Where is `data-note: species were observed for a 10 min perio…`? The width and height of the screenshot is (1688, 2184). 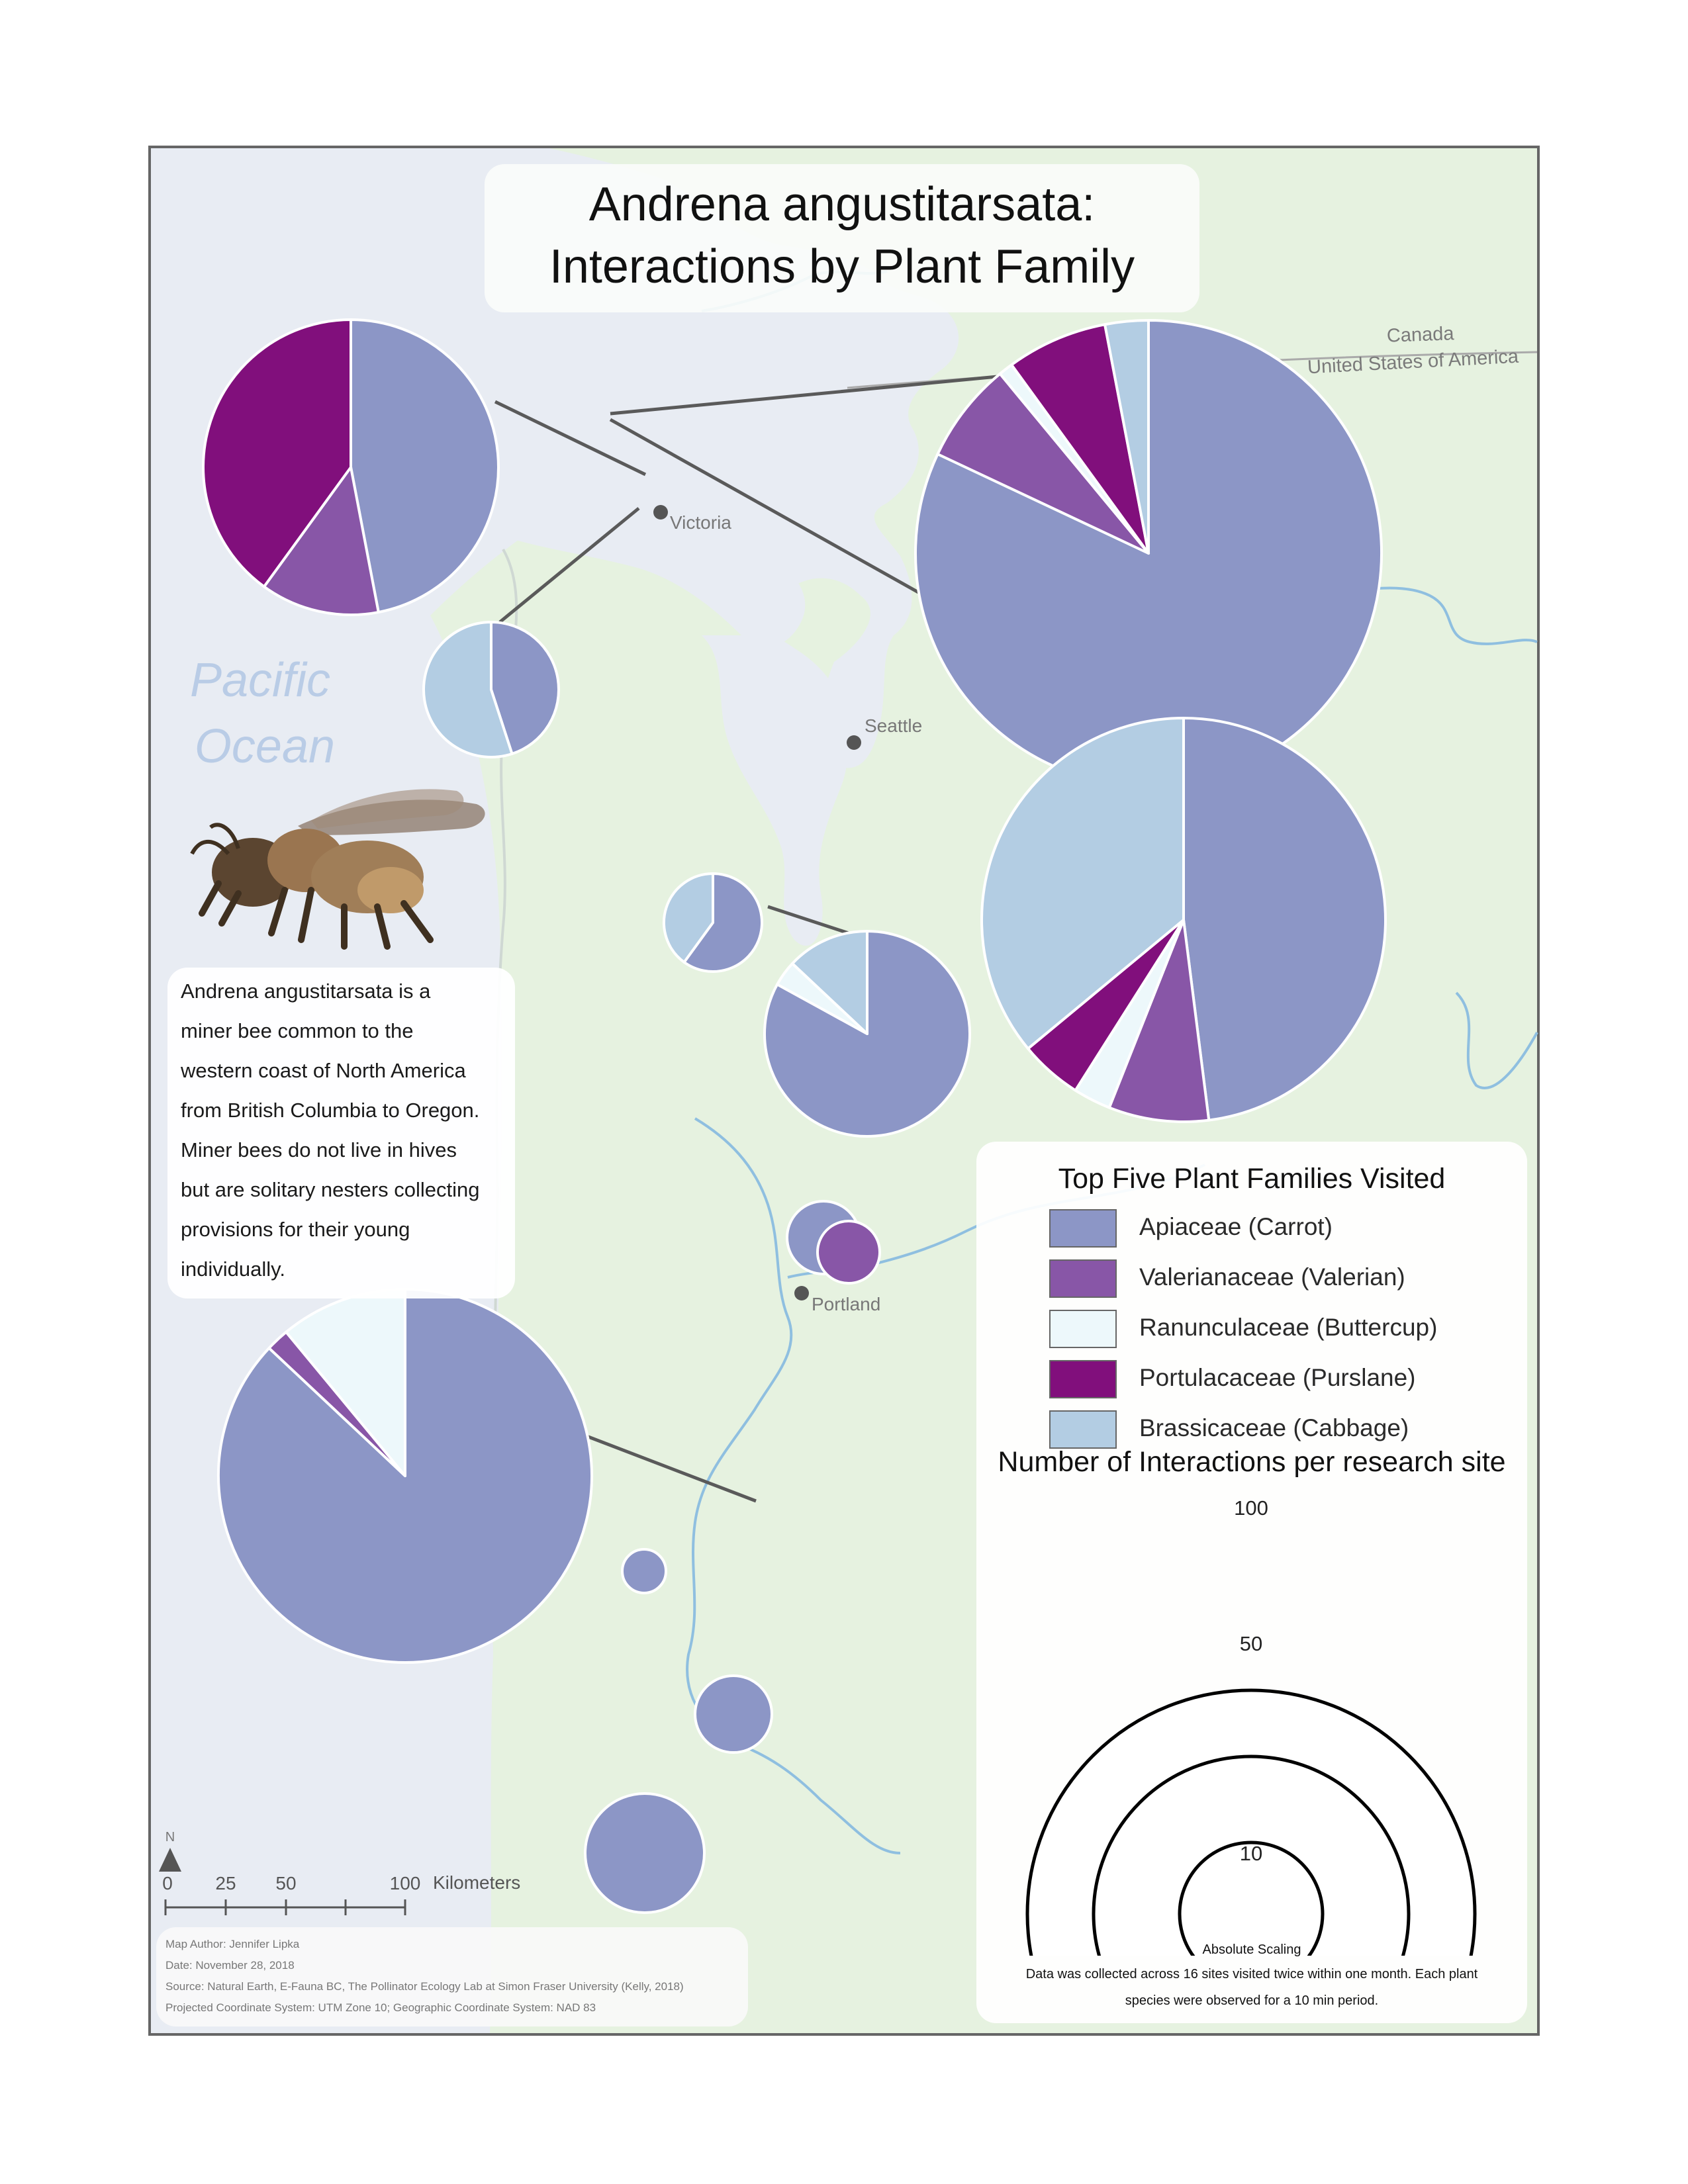
data-note: species were observed for a 10 min perio… is located at coordinates (1252, 2000).